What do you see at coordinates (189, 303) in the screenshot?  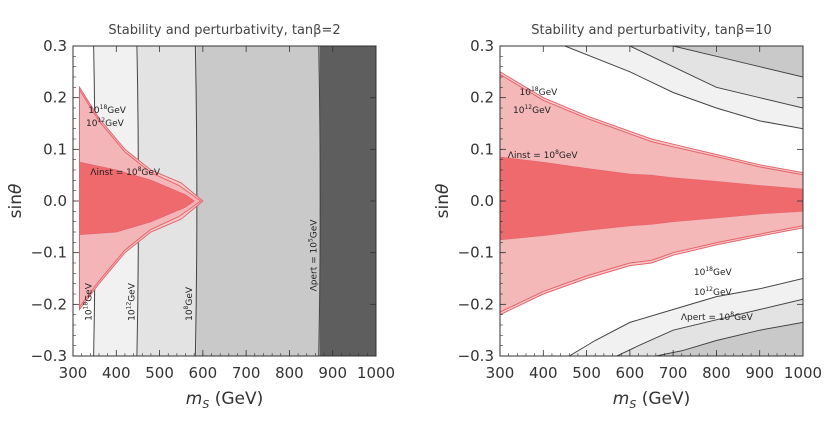 I see `left-contour-label: 108GeV` at bounding box center [189, 303].